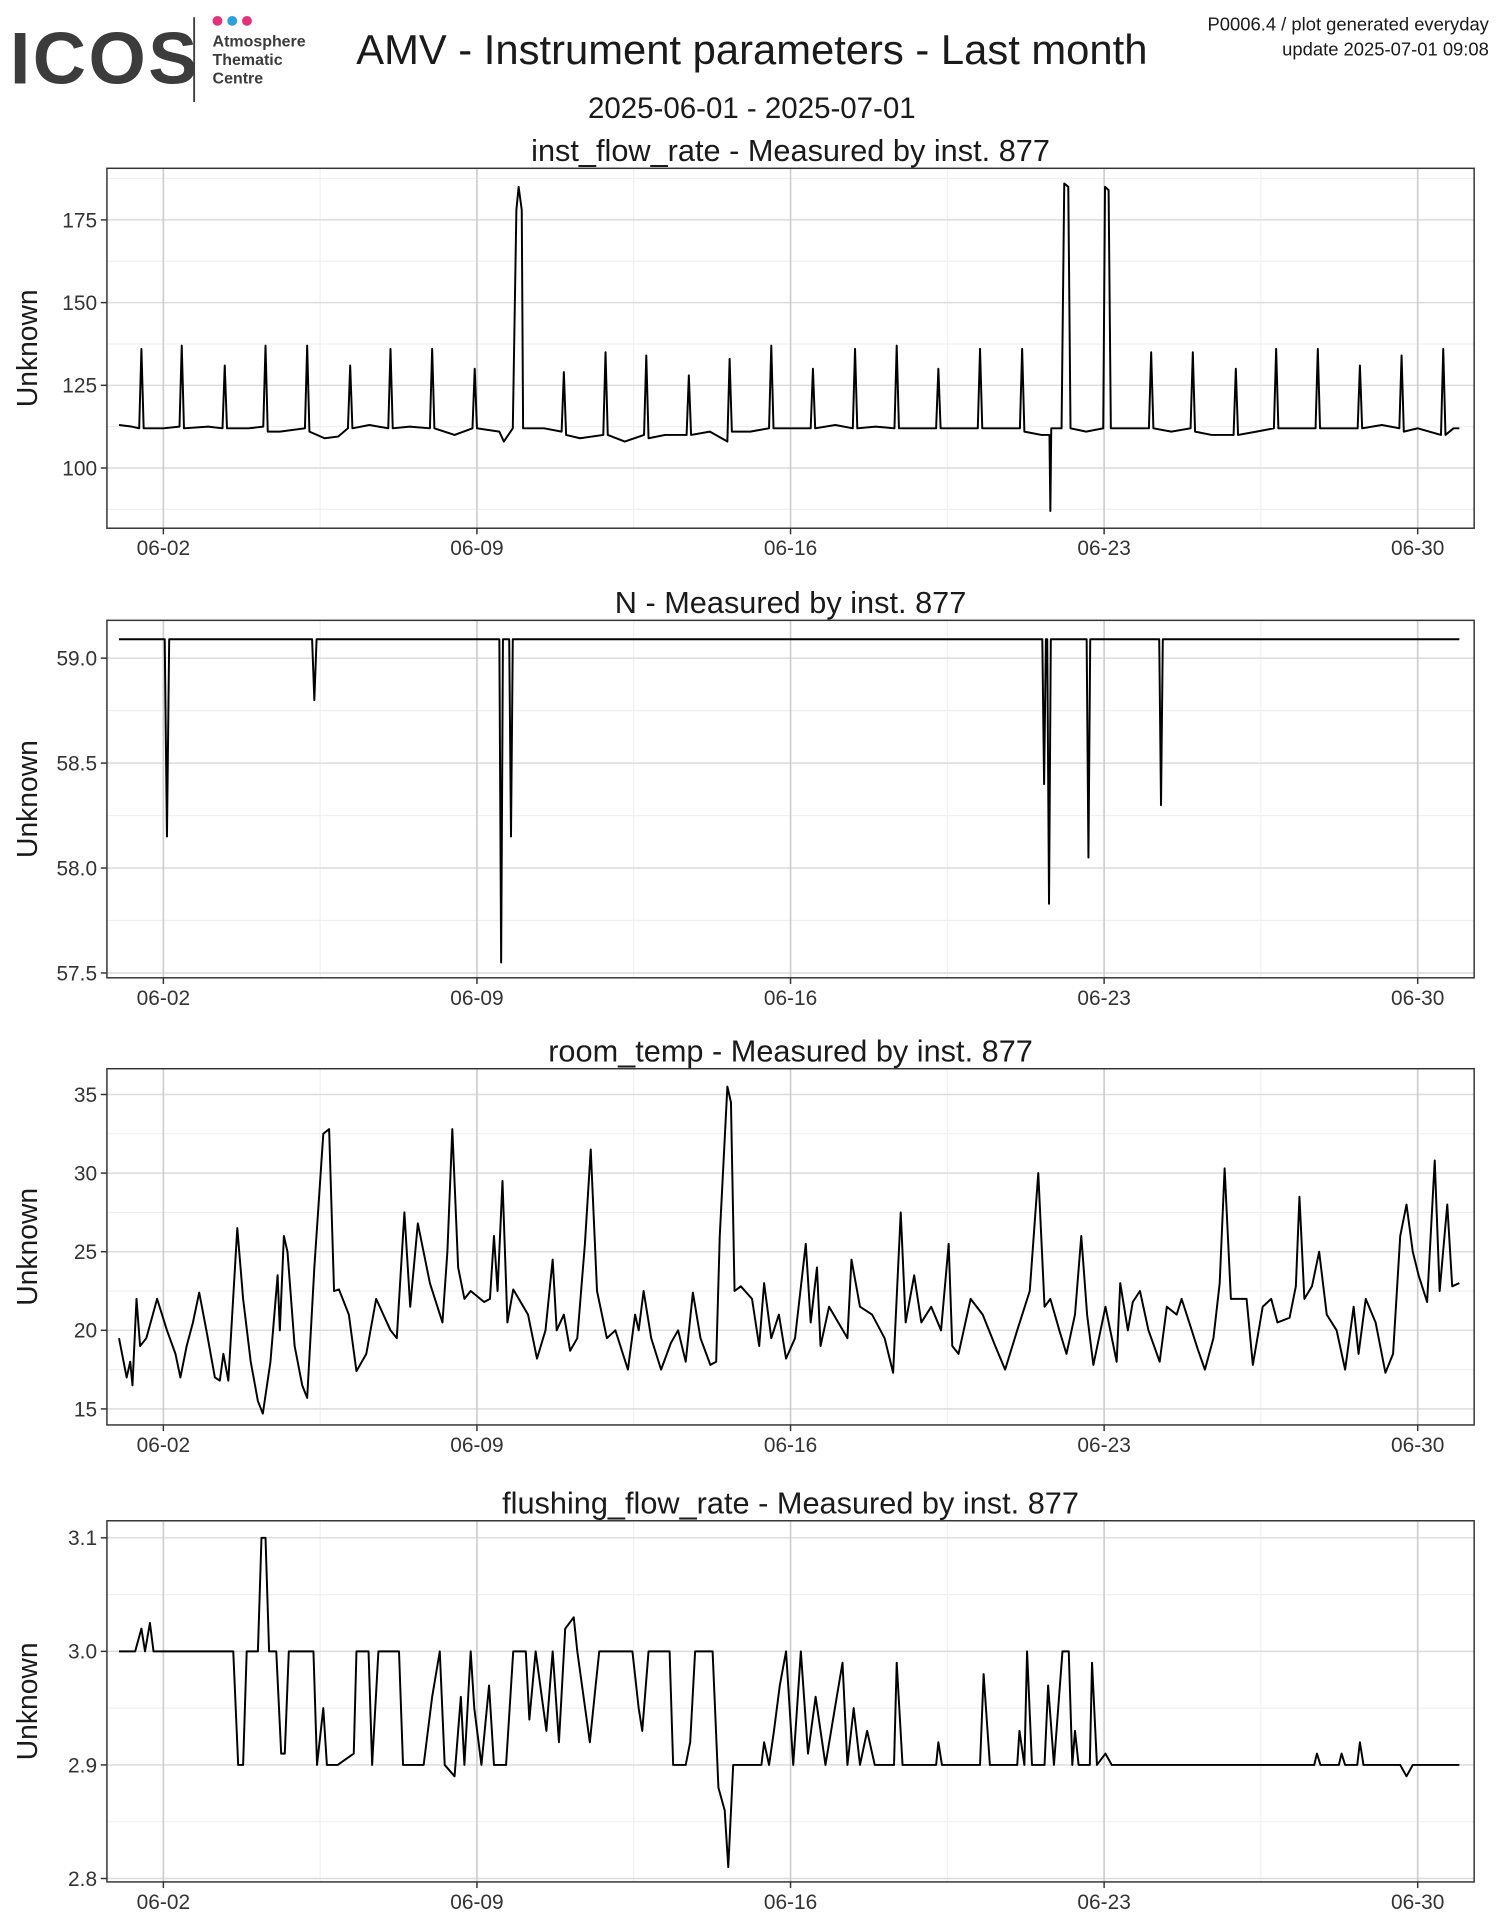 This screenshot has height=1920, width=1500. Describe the element at coordinates (76, 868) in the screenshot. I see `y-tick-label: 58.0` at that location.